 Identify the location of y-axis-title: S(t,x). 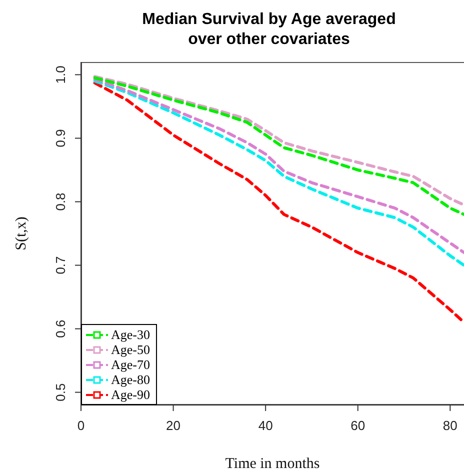
(21, 233).